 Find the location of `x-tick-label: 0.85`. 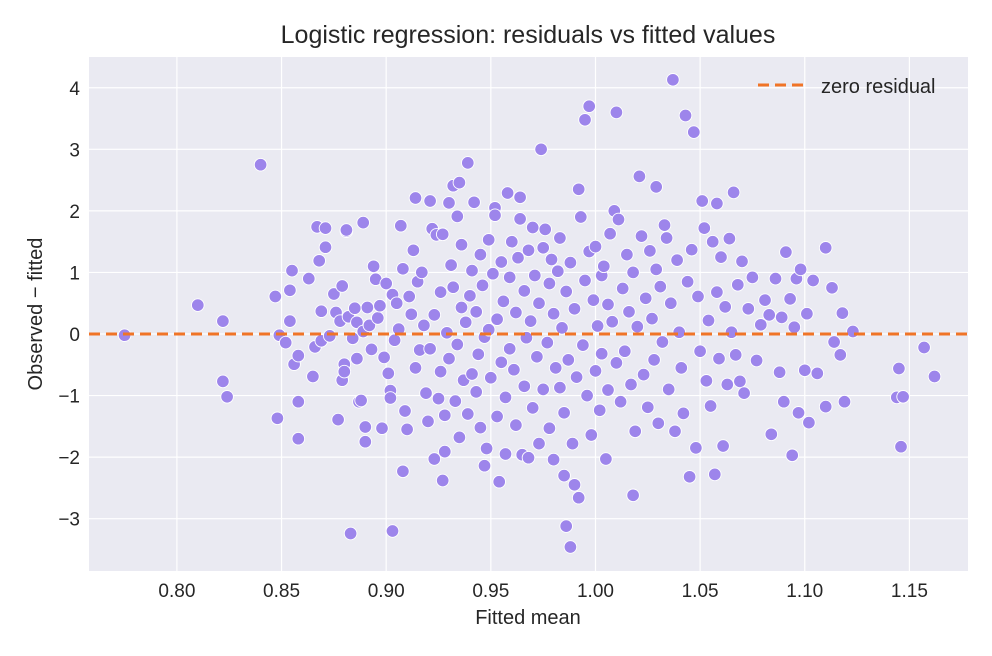

x-tick-label: 0.85 is located at coordinates (281, 591).